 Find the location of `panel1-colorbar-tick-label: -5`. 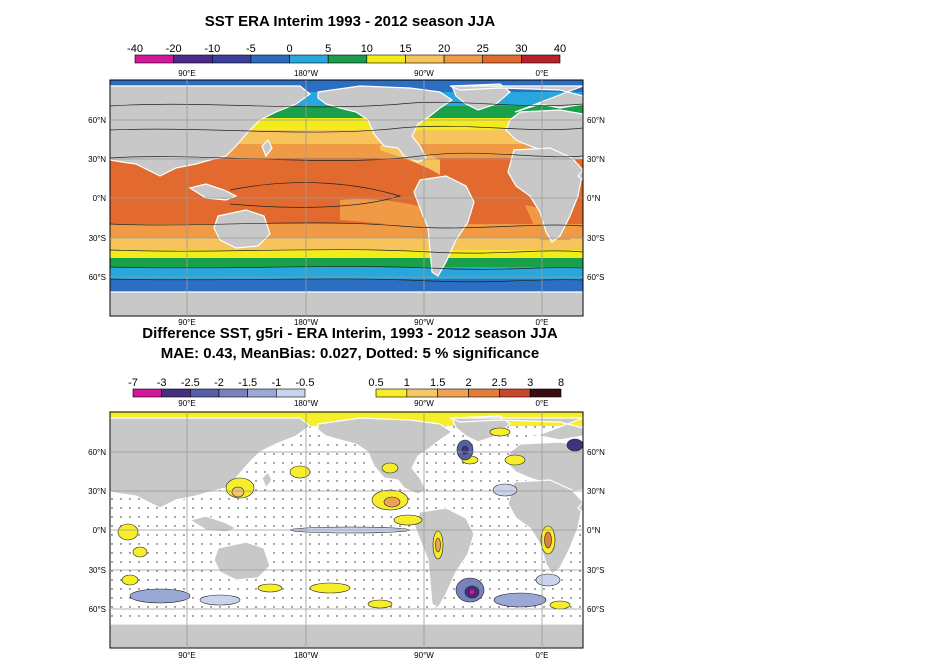

panel1-colorbar-tick-label: -5 is located at coordinates (251, 49).